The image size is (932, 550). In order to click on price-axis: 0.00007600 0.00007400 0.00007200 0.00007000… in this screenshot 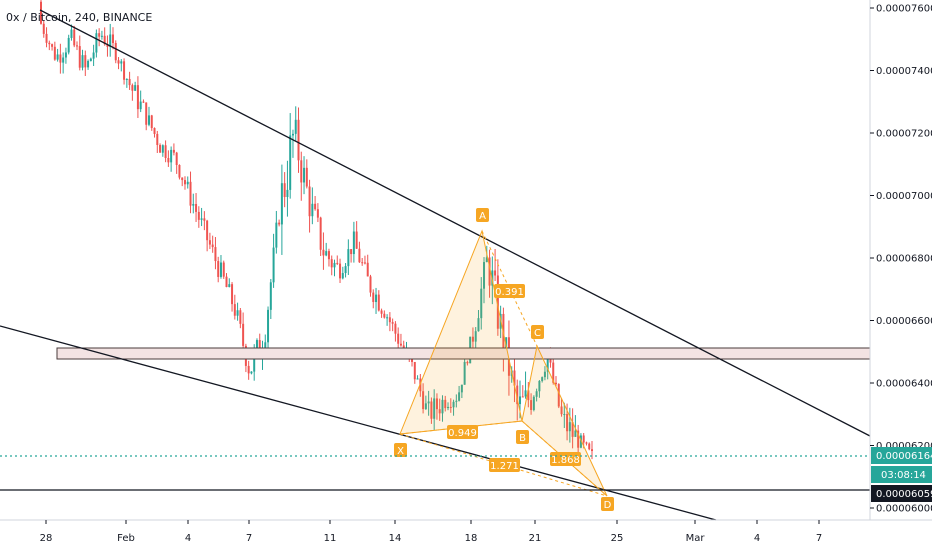, I will do `click(901, 259)`.